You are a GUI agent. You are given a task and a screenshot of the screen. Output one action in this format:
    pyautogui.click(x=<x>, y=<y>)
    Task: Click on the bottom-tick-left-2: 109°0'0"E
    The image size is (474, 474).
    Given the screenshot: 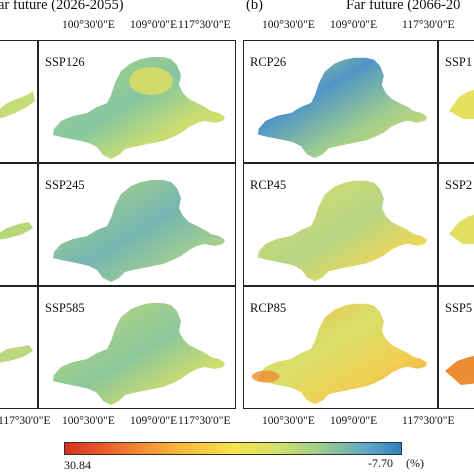 What is the action you would take?
    pyautogui.click(x=154, y=421)
    